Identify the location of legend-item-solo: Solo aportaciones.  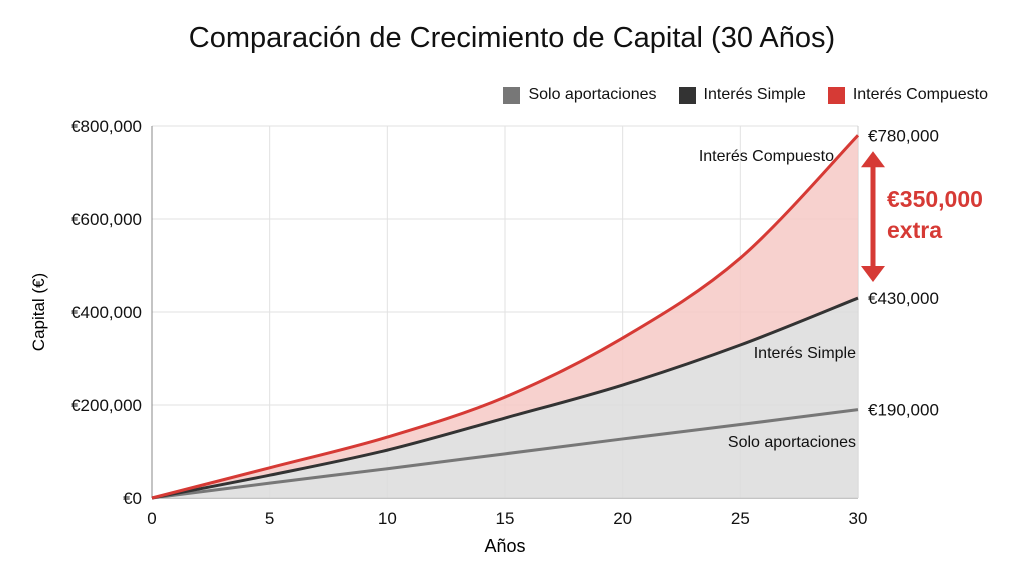
(580, 95).